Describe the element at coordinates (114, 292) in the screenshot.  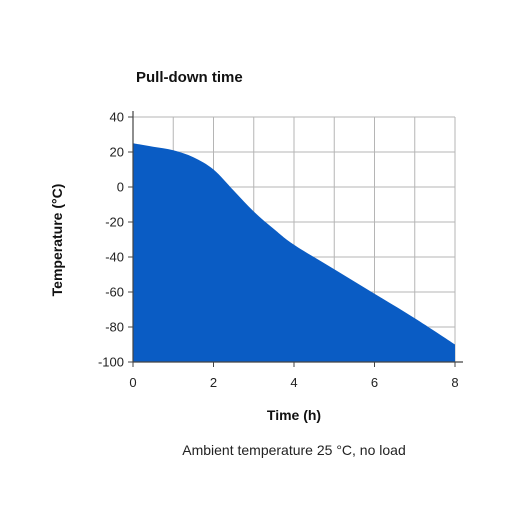
I see `y-tick-label: -60` at that location.